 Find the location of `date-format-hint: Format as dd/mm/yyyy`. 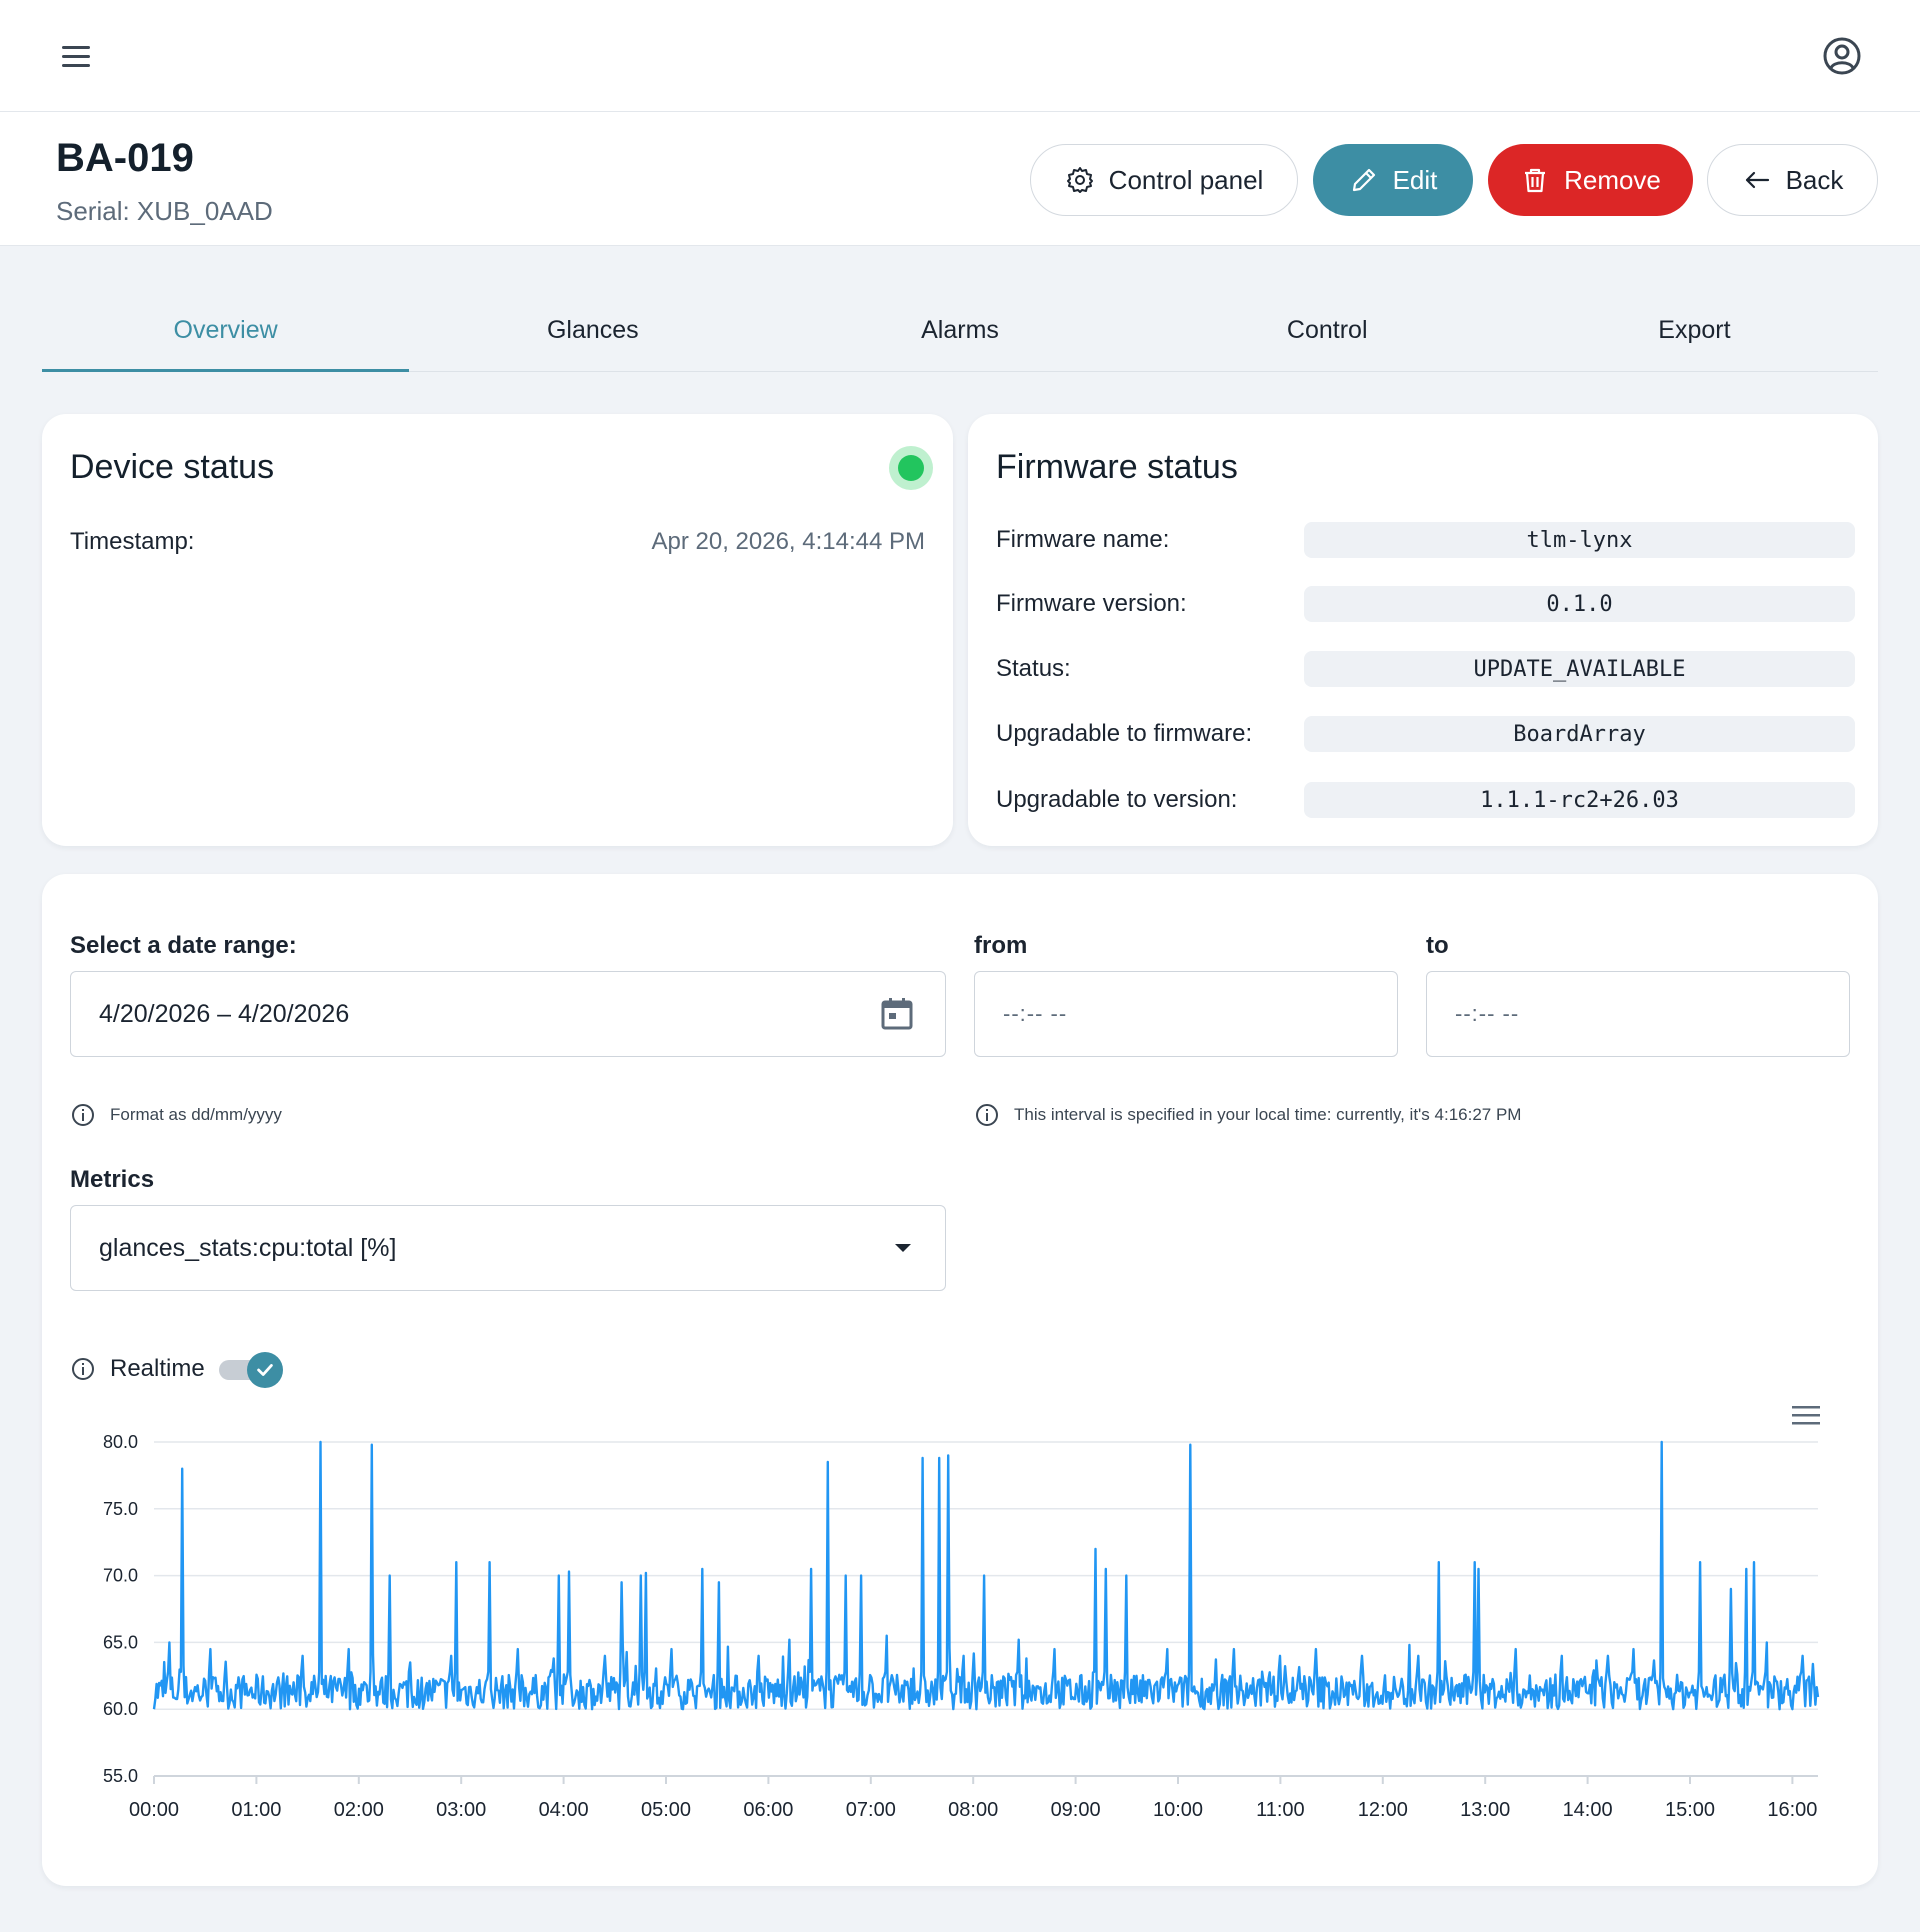

date-format-hint: Format as dd/mm/yyyy is located at coordinates (176, 1115).